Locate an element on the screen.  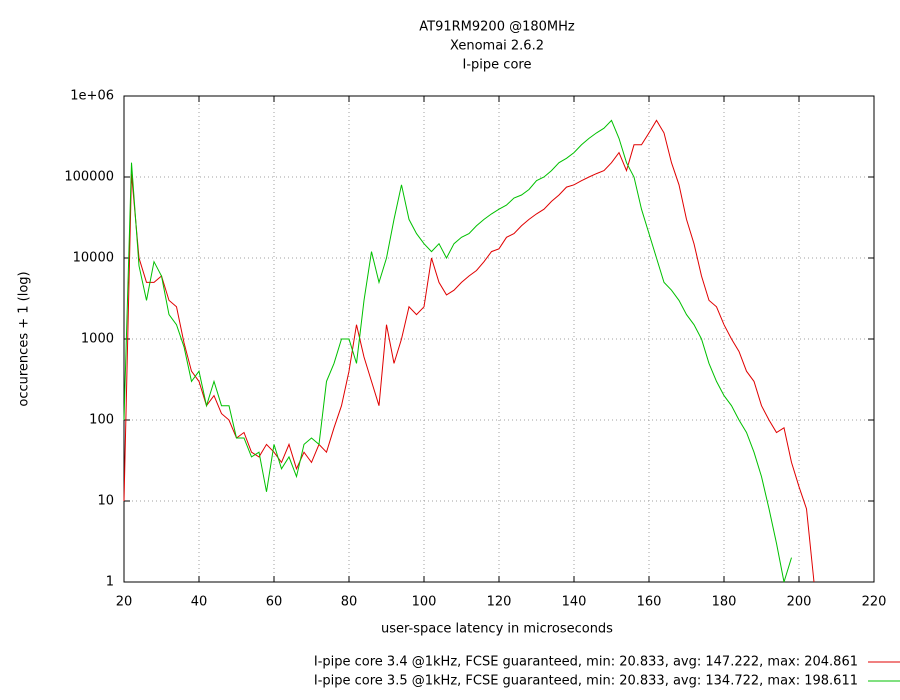
x-tick-label: 40 is located at coordinates (199, 602).